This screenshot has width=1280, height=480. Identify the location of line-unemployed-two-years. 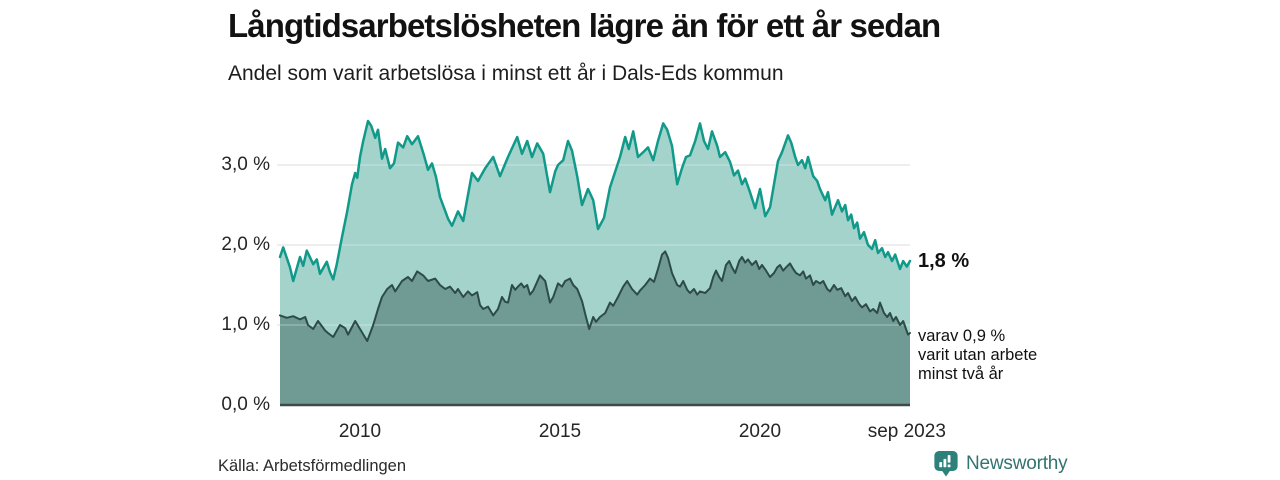
(595, 296).